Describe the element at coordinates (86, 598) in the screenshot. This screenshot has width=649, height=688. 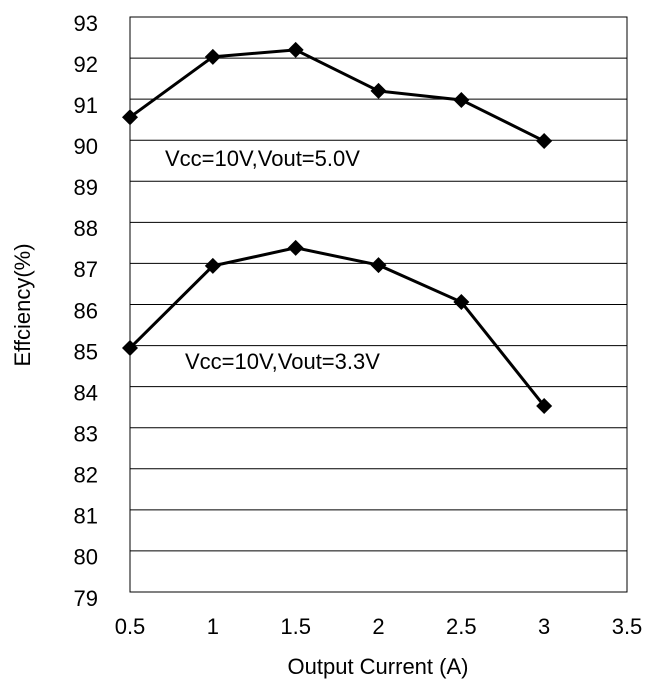
I see `y-tick-label: 79` at that location.